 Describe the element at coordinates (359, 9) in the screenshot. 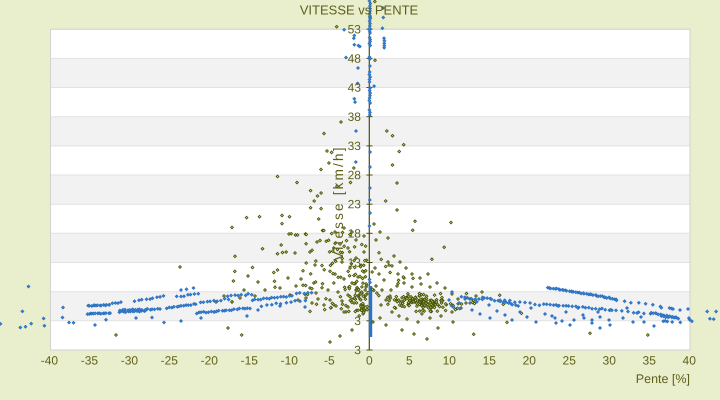

I see `svg-text: VITESSE vs PENTE` at that location.